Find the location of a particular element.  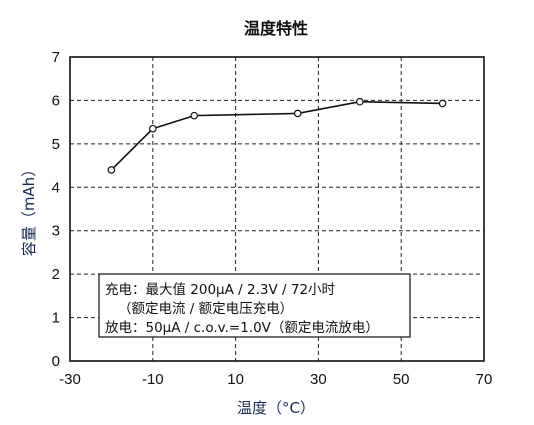

note-line-charge-detail: （额定电流 / 额定电压充电） is located at coordinates (205, 309).